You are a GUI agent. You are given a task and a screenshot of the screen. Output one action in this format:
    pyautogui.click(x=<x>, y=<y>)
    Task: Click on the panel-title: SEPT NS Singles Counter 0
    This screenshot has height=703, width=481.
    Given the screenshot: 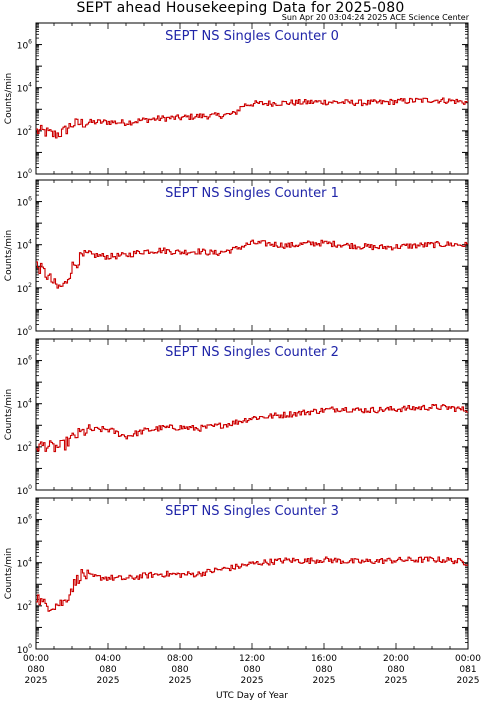 What is the action you would take?
    pyautogui.click(x=252, y=36)
    